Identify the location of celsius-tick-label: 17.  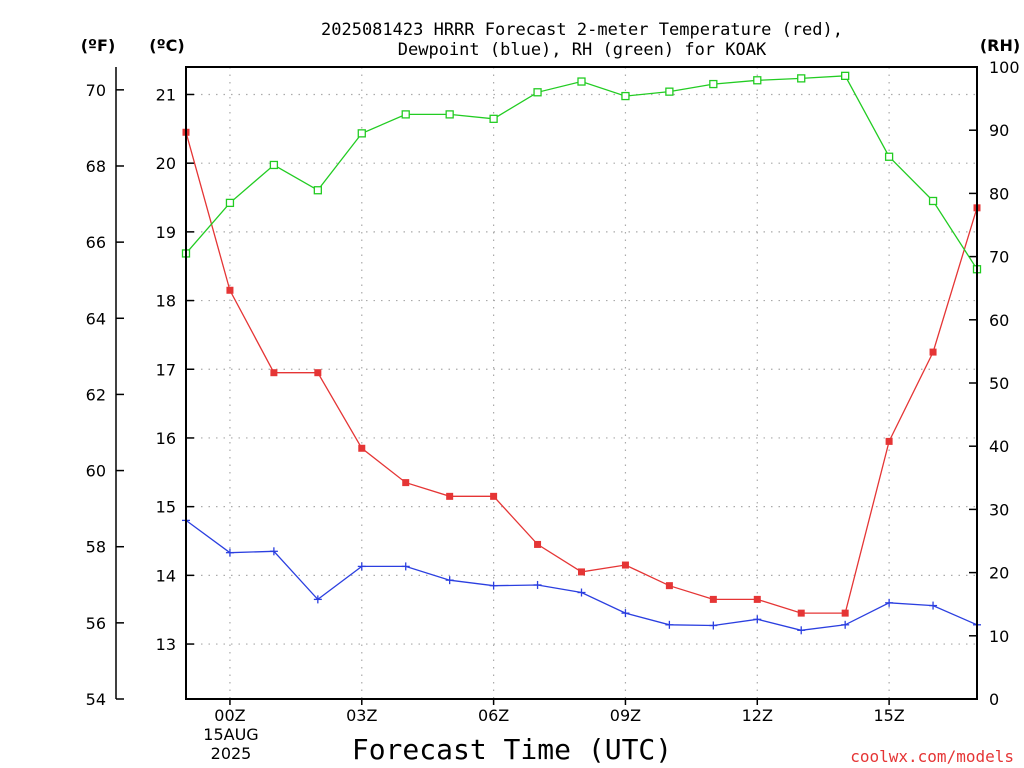
(166, 369).